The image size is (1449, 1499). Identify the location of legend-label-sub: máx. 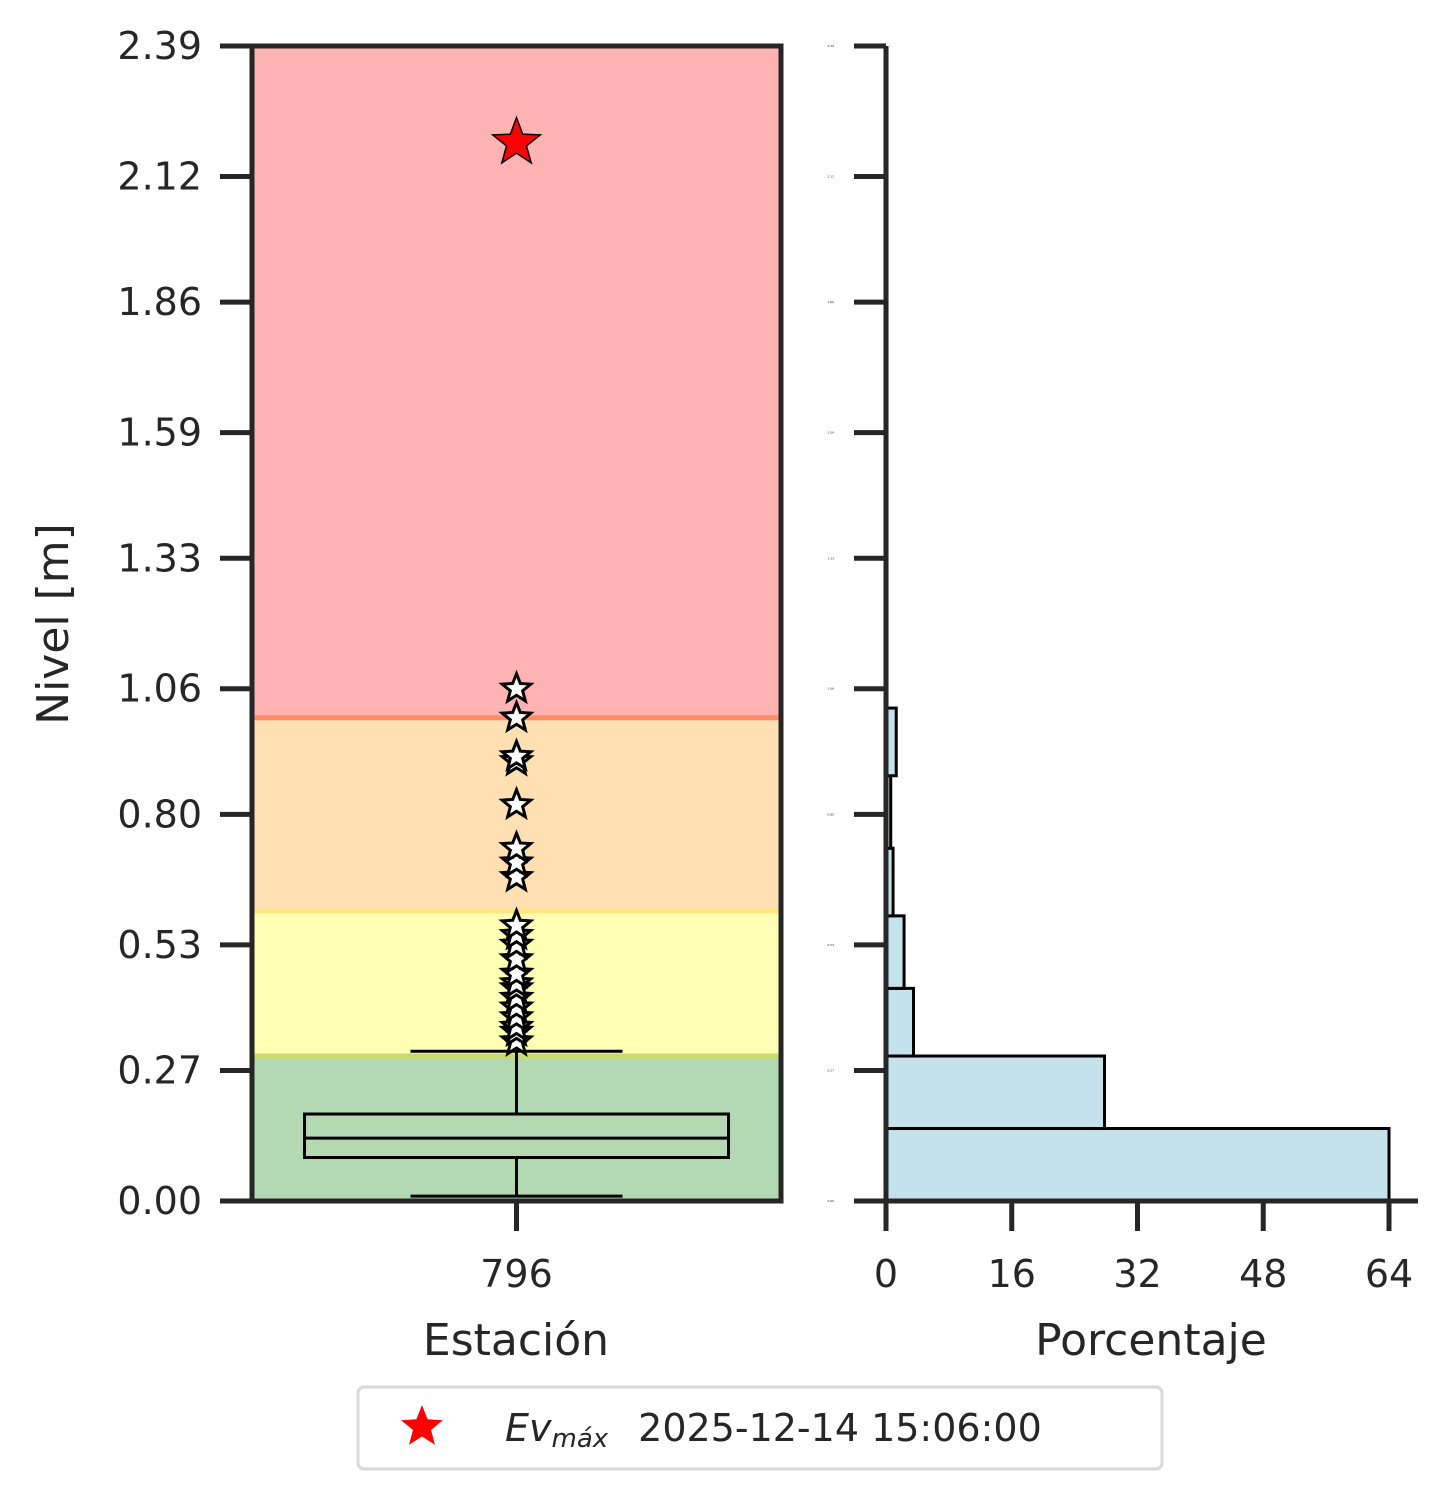
(580, 1439).